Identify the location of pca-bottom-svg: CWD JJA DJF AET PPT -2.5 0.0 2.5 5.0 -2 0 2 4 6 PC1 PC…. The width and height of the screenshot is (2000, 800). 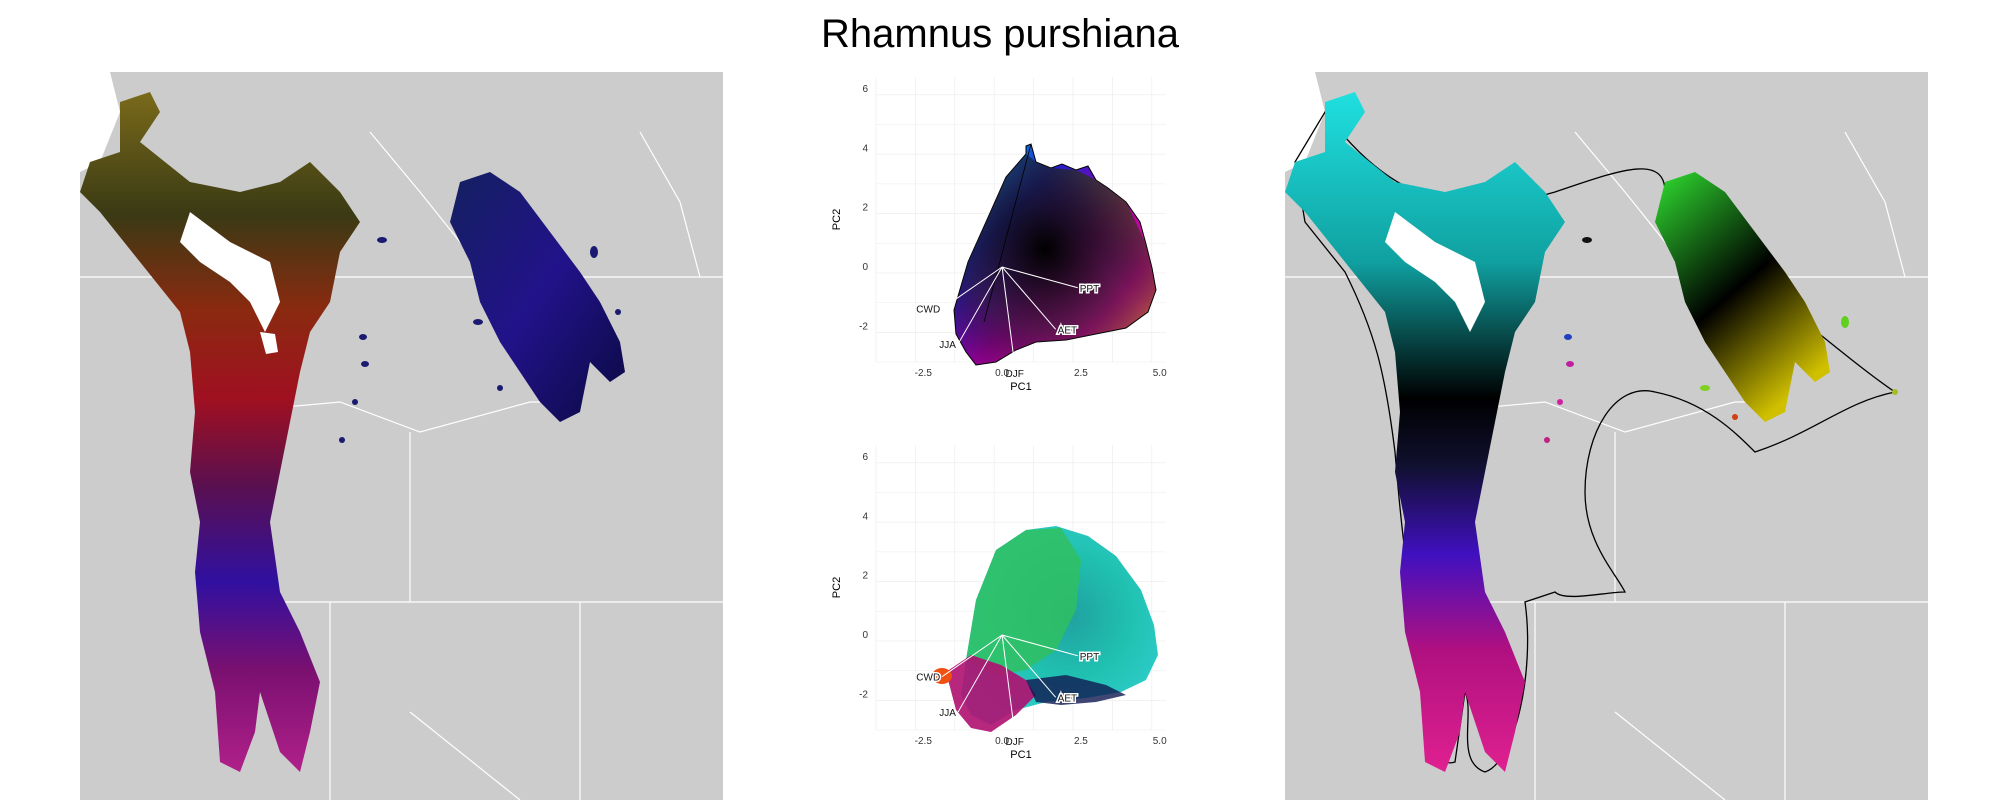
(999, 603).